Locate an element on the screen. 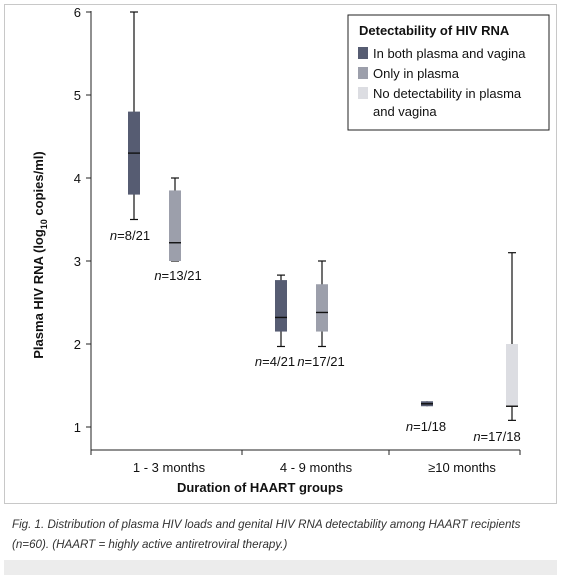  n-label-value: =17/21 is located at coordinates (325, 361).